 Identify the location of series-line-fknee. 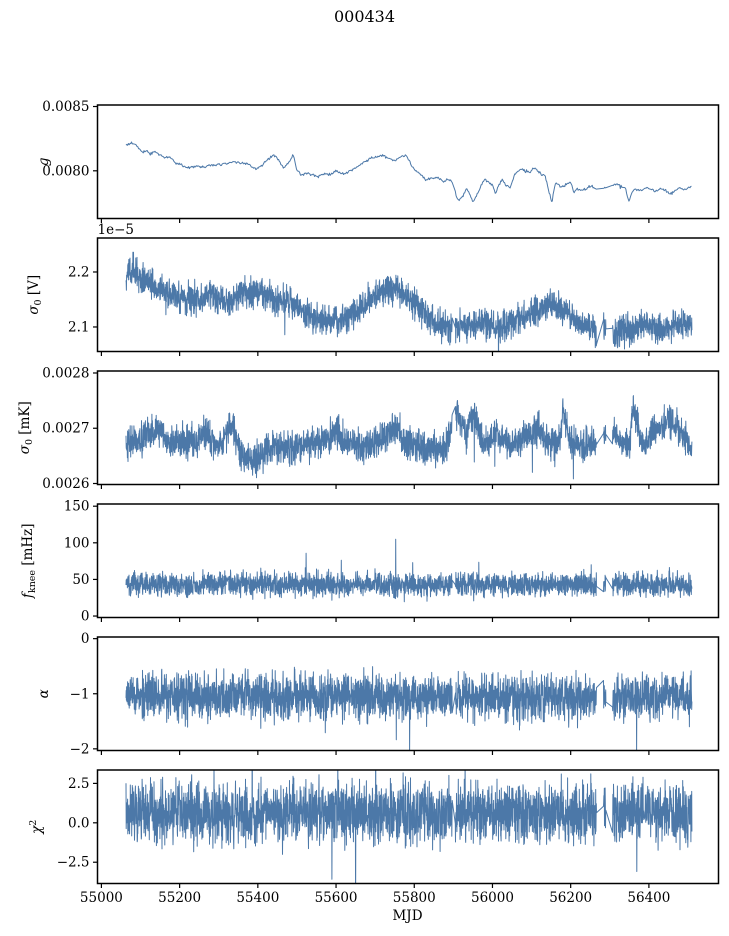
(409, 570).